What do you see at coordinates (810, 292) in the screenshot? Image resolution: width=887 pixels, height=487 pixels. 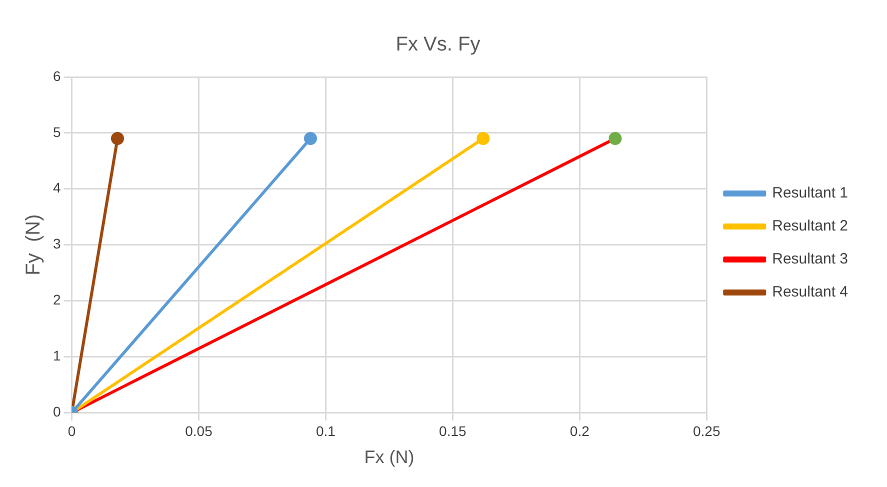 I see `legend-label: Resultant 4` at bounding box center [810, 292].